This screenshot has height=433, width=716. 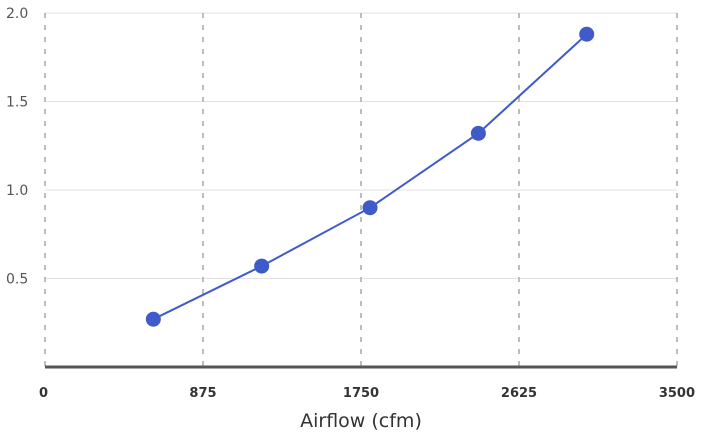 I want to click on x-tick-label: 875, so click(x=202, y=393).